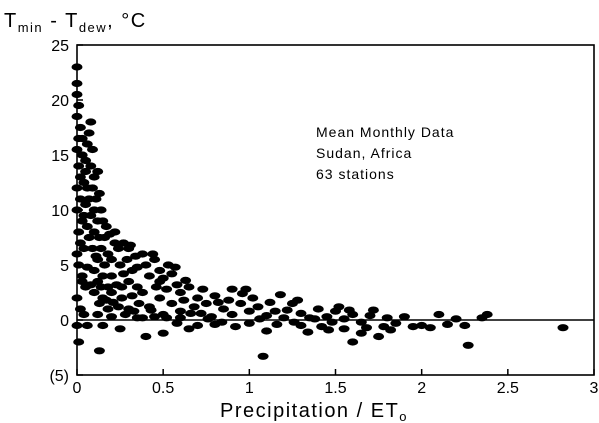  What do you see at coordinates (309, 411) in the screenshot?
I see `x-axis-title-main: Precipitation / ET` at bounding box center [309, 411].